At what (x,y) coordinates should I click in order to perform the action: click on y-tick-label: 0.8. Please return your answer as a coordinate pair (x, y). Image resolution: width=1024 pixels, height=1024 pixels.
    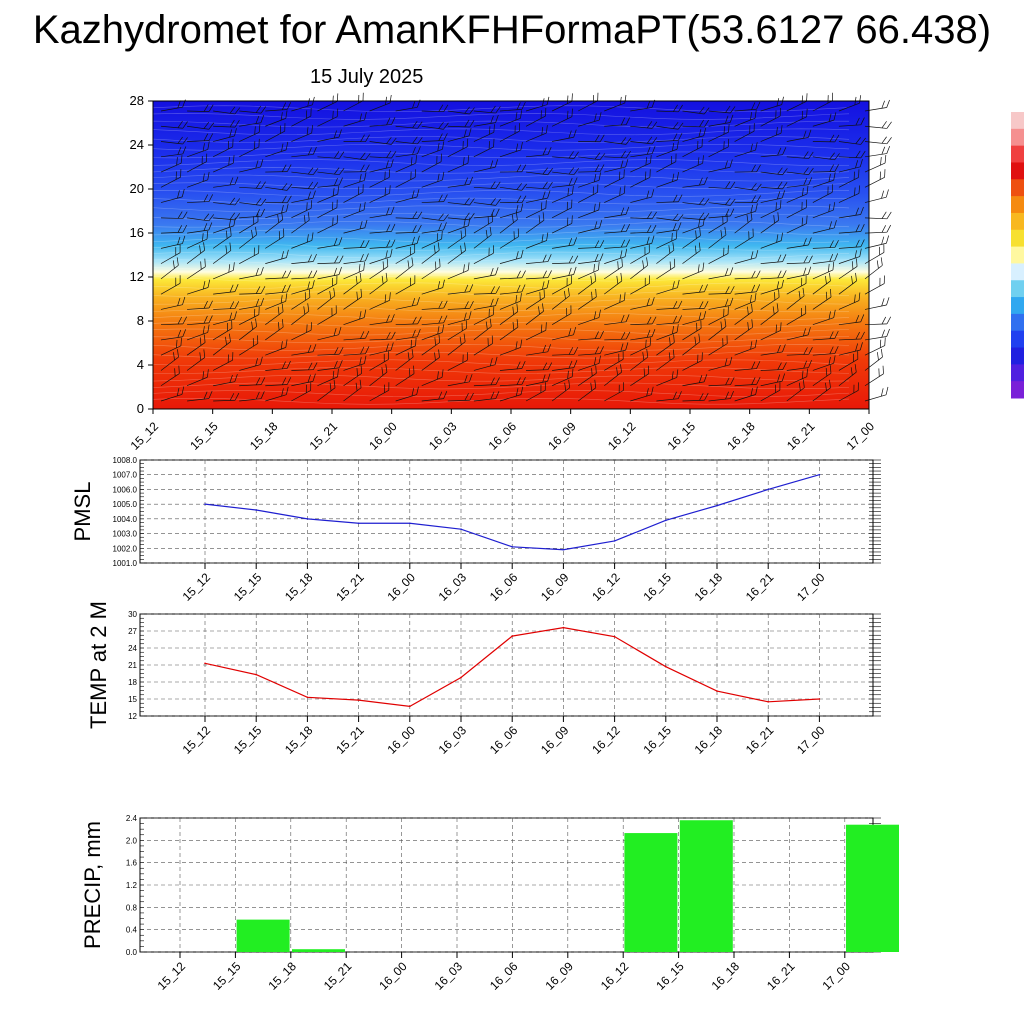
    Looking at the image, I should click on (132, 907).